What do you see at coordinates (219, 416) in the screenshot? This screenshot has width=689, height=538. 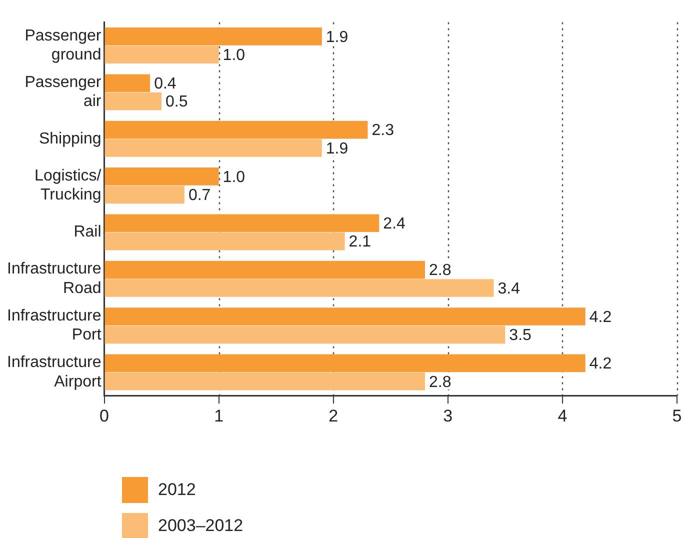 I see `x-tick-label: 1` at bounding box center [219, 416].